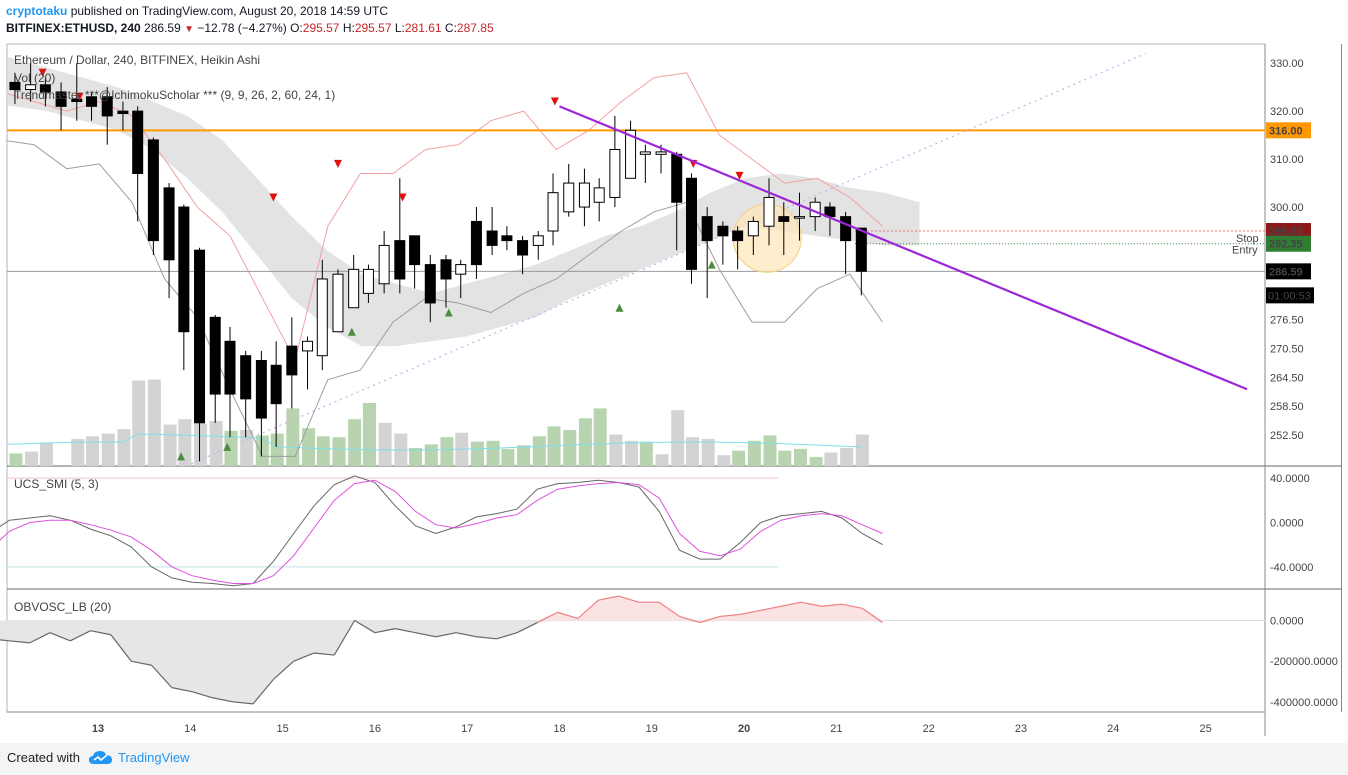 The image size is (1348, 775). Describe the element at coordinates (441, 662) in the screenshot. I see `obv-negative-area` at that location.